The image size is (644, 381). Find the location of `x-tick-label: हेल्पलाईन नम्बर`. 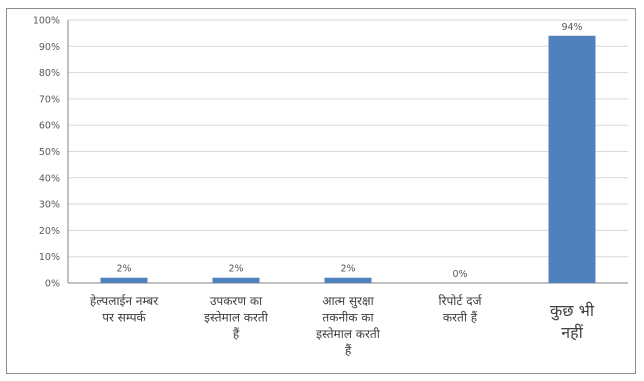

x-tick-label: हेल्पलाईन नम्बर is located at coordinates (124, 301).